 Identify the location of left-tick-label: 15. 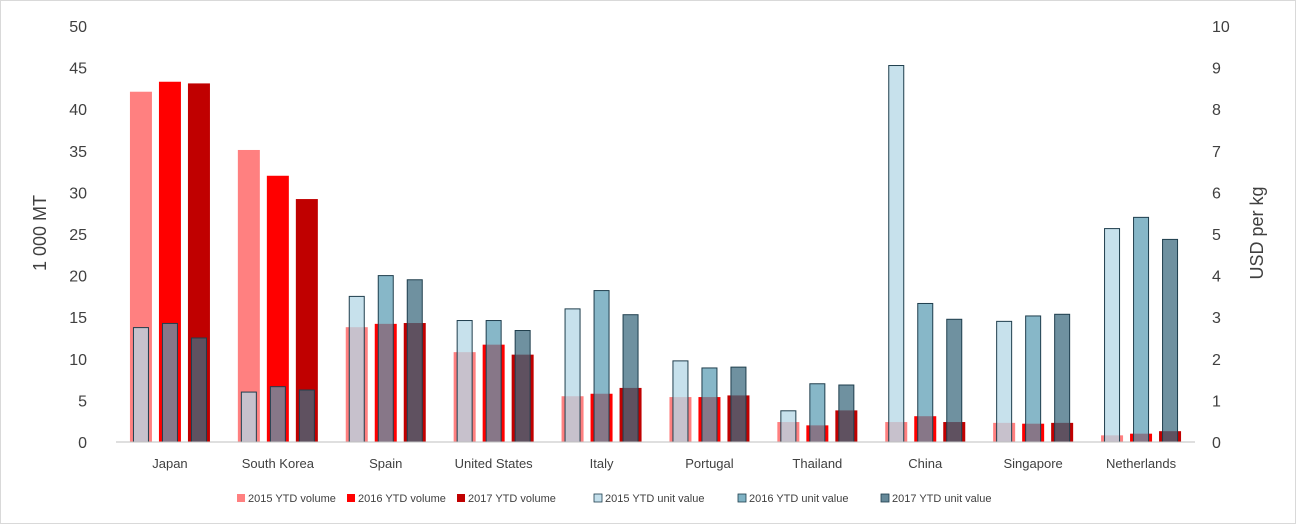
(78, 318).